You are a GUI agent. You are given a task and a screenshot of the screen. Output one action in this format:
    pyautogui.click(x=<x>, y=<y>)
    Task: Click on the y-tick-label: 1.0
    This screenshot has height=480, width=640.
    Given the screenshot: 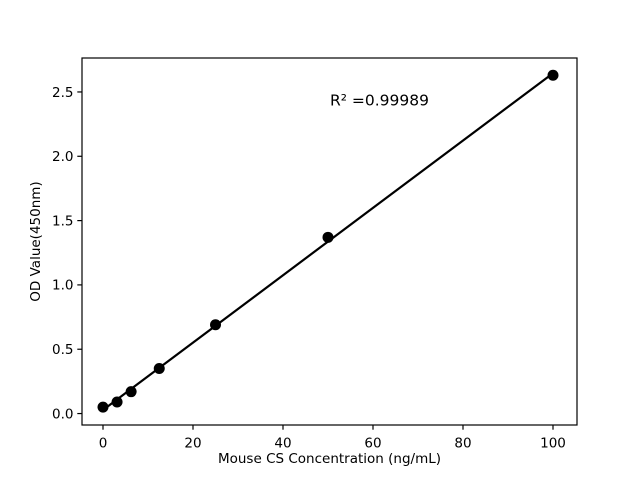 What is the action you would take?
    pyautogui.click(x=62, y=286)
    